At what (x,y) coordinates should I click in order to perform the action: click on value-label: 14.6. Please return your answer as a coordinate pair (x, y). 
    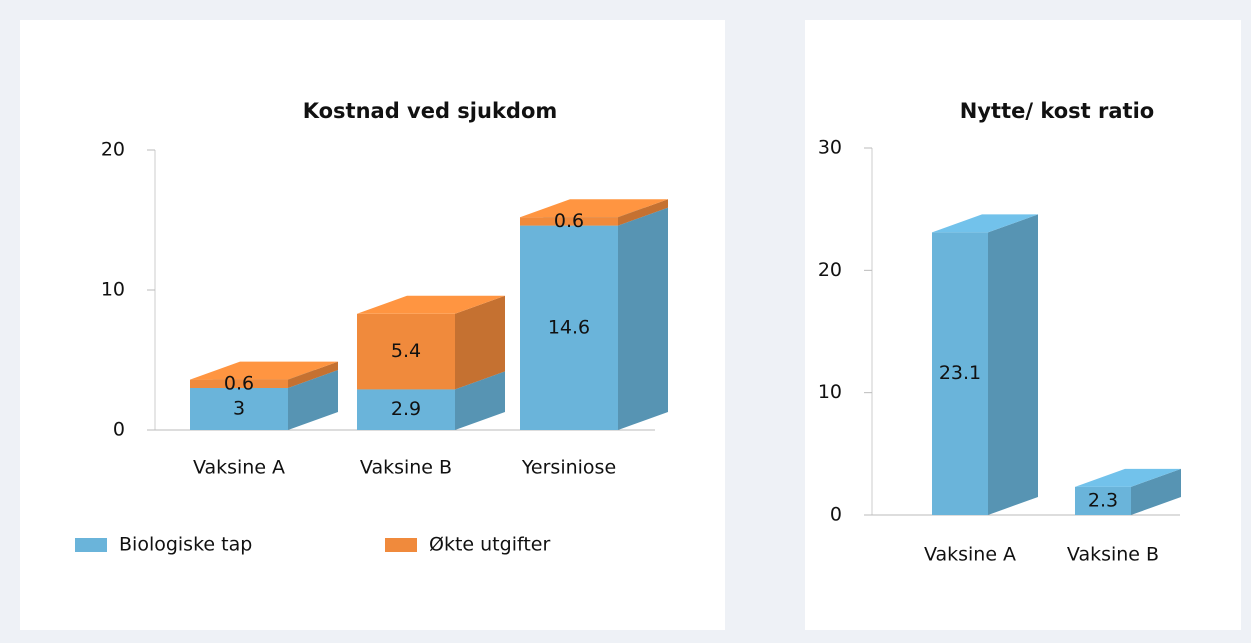
    Looking at the image, I should click on (569, 327).